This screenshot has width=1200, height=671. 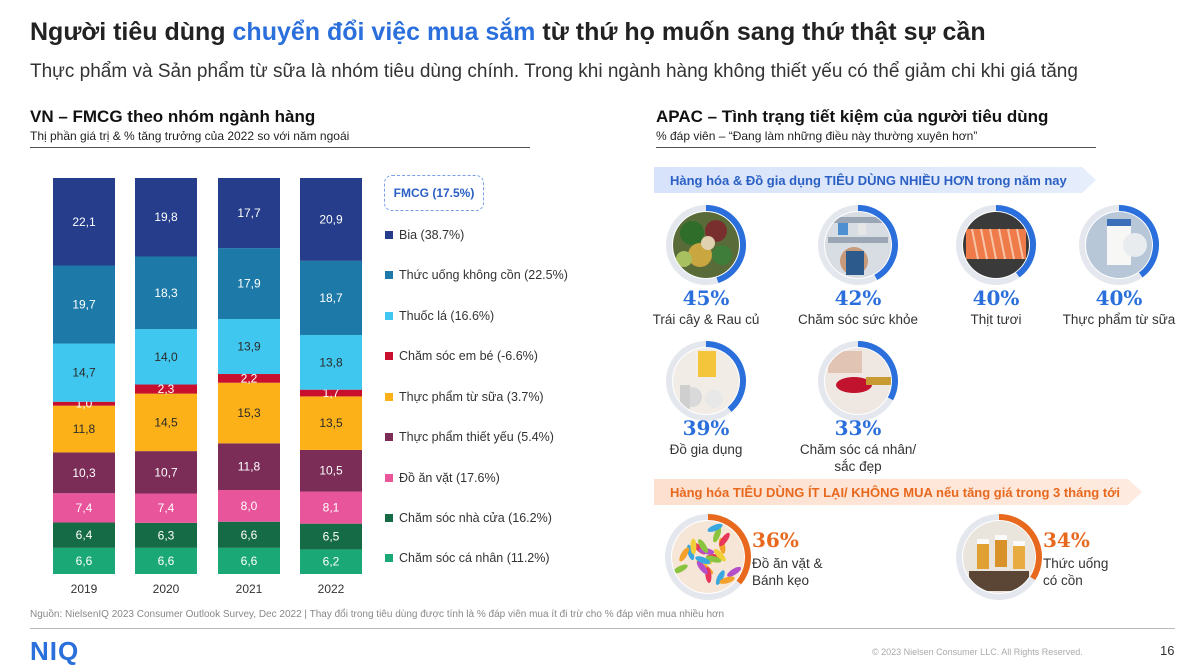 What do you see at coordinates (432, 235) in the screenshot?
I see `legend-label: Bia (38.7%)` at bounding box center [432, 235].